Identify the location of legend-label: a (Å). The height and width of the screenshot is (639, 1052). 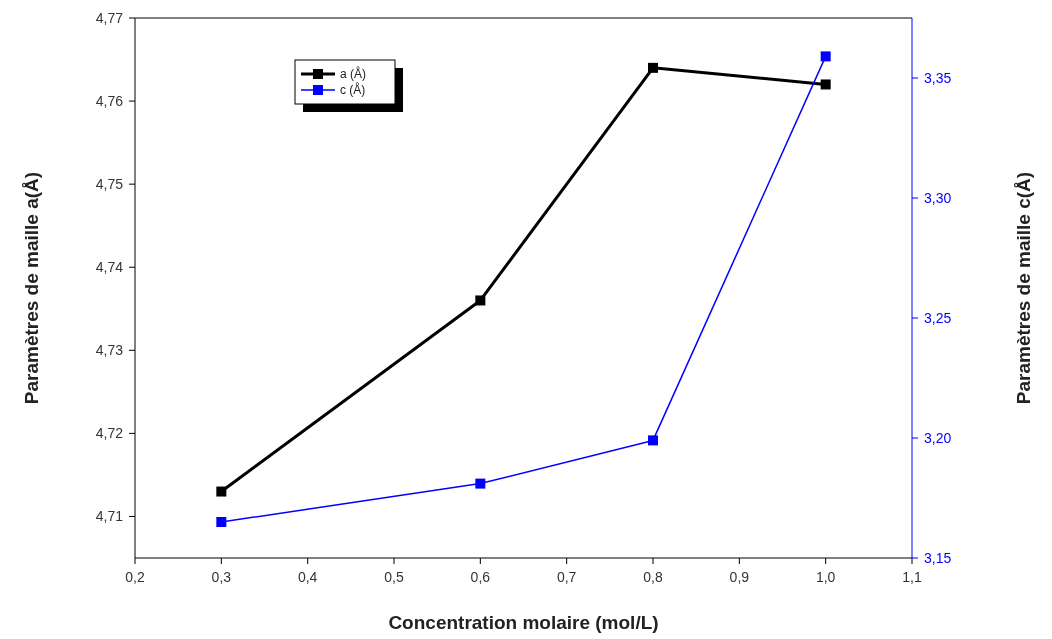
(353, 73).